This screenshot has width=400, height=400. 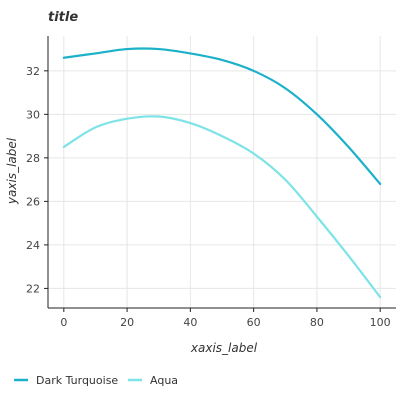 What do you see at coordinates (127, 322) in the screenshot?
I see `x-tick-label: 20` at bounding box center [127, 322].